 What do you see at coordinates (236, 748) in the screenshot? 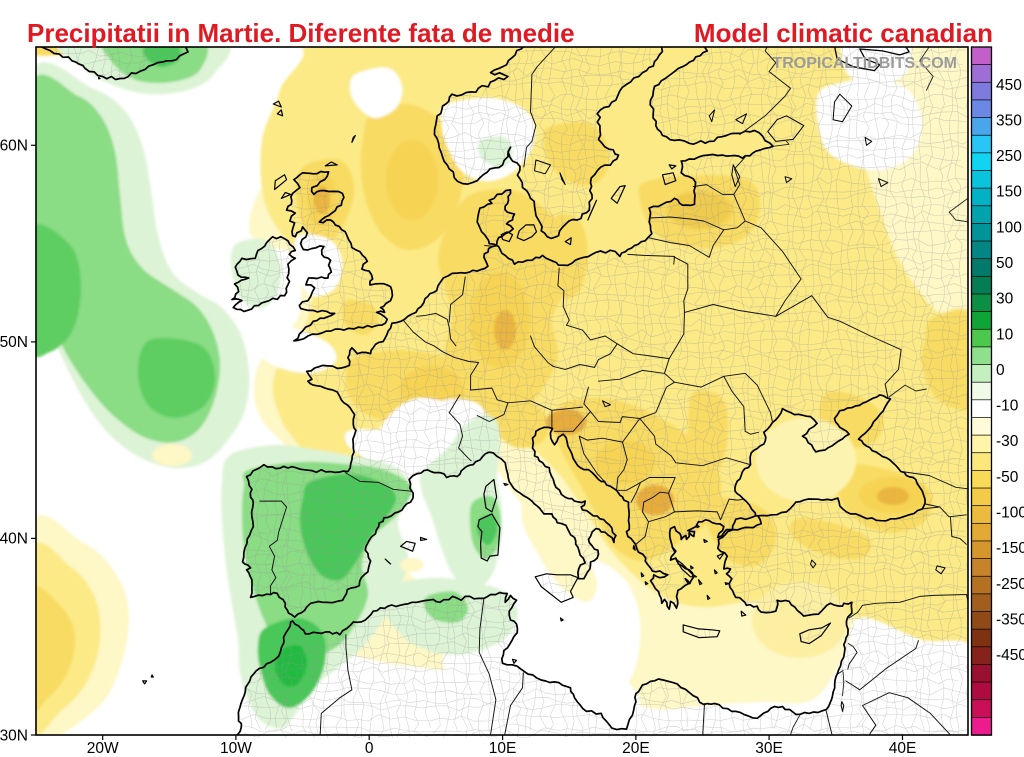
I see `svg-text: 10W` at bounding box center [236, 748].